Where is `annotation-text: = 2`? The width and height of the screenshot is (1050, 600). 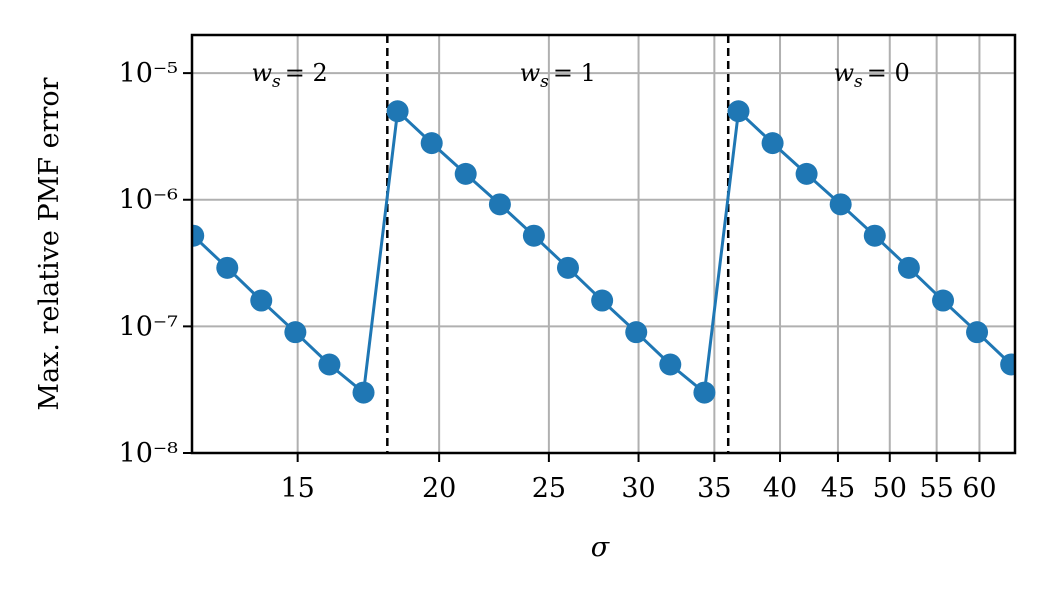 annotation-text: = 2 is located at coordinates (306, 73).